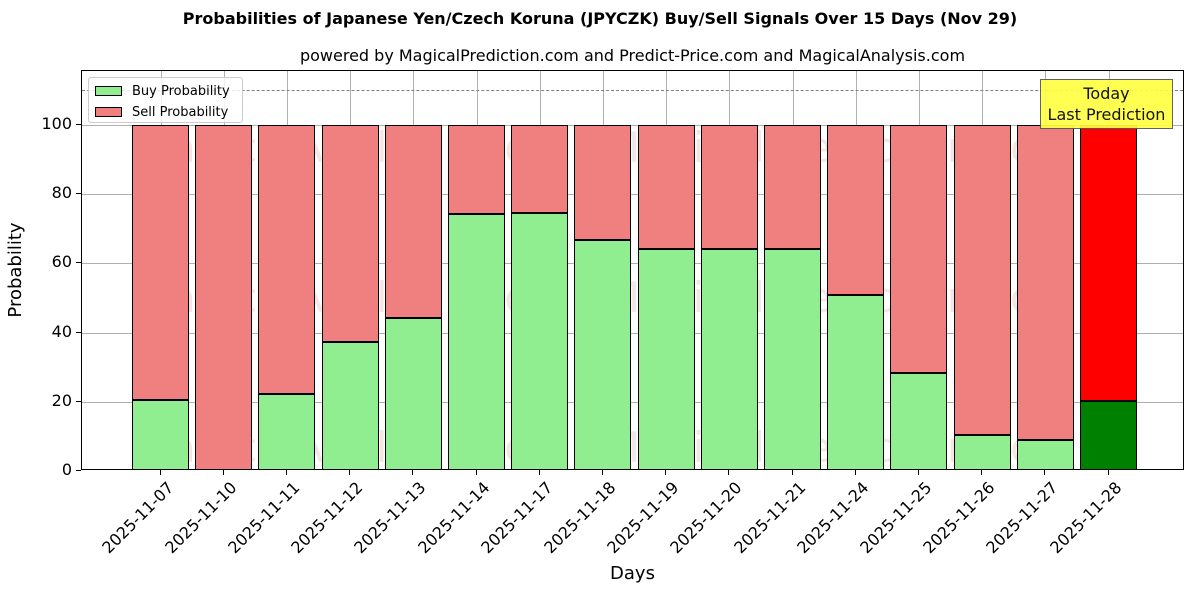  What do you see at coordinates (165, 100) in the screenshot?
I see `legend: Buy Probability Sell Probability` at bounding box center [165, 100].